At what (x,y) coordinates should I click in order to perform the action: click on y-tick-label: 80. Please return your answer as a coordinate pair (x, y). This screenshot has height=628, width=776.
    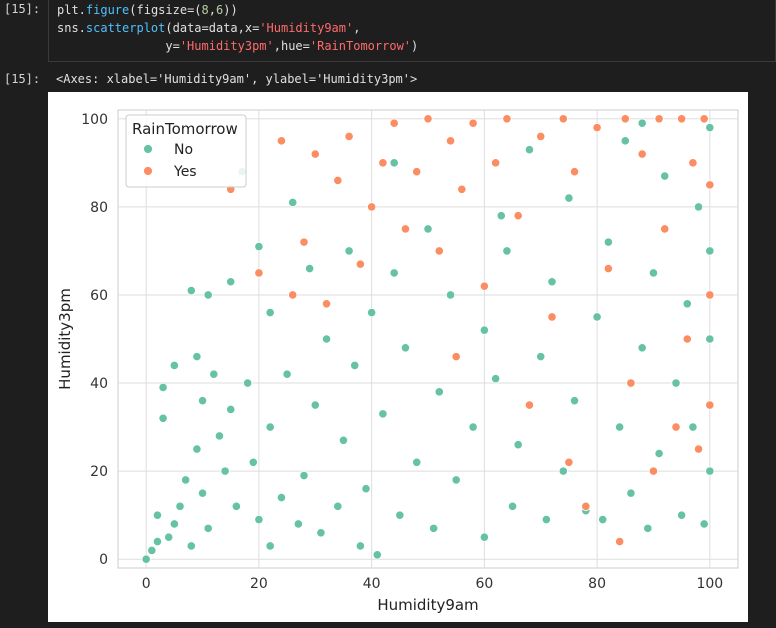
    Looking at the image, I should click on (99, 208).